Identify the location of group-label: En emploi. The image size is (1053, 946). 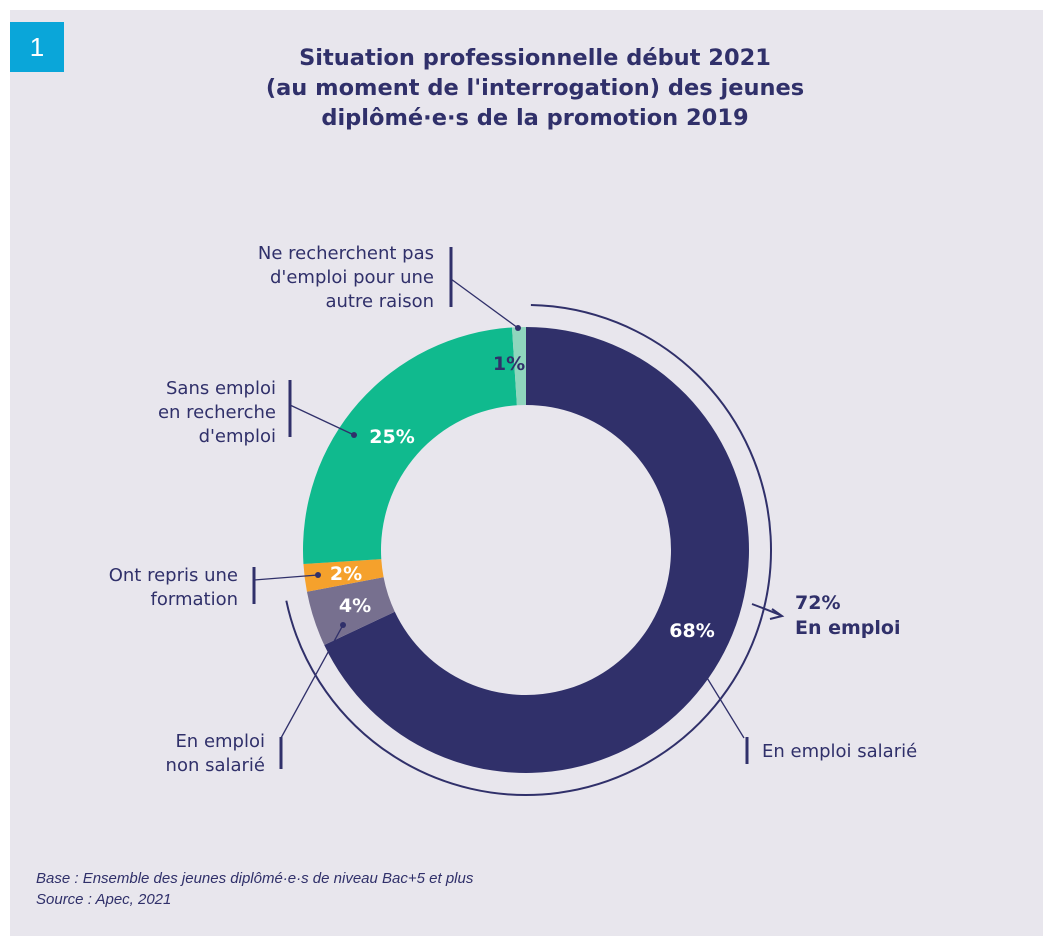
(847, 628).